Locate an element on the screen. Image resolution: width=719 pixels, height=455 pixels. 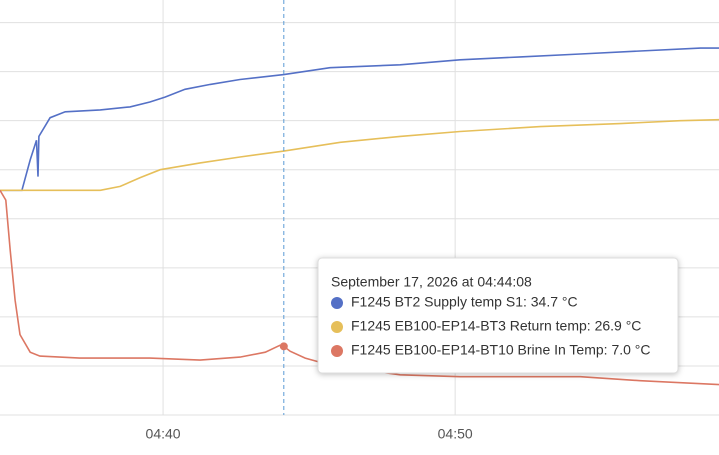
tooltip-title: September 17, 2026 at 04:44:08 is located at coordinates (431, 282).